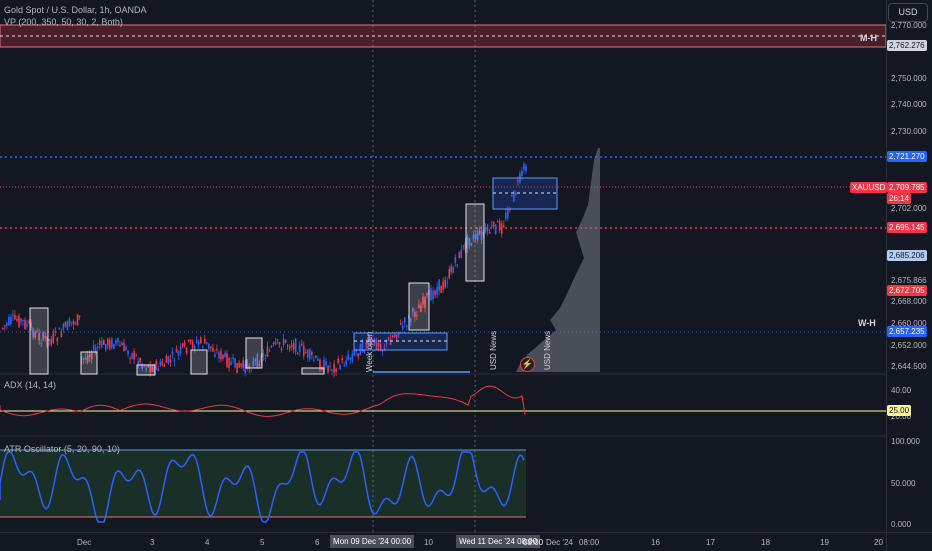 This screenshot has height=551, width=932. Describe the element at coordinates (907, 156) in the screenshot. I see `blue-line-label: 2,721.270` at that location.